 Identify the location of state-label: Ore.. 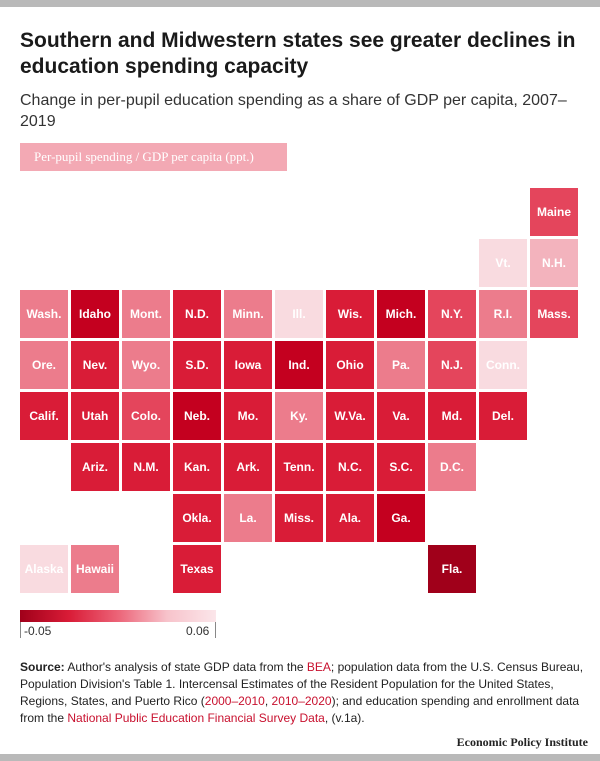
(43, 365).